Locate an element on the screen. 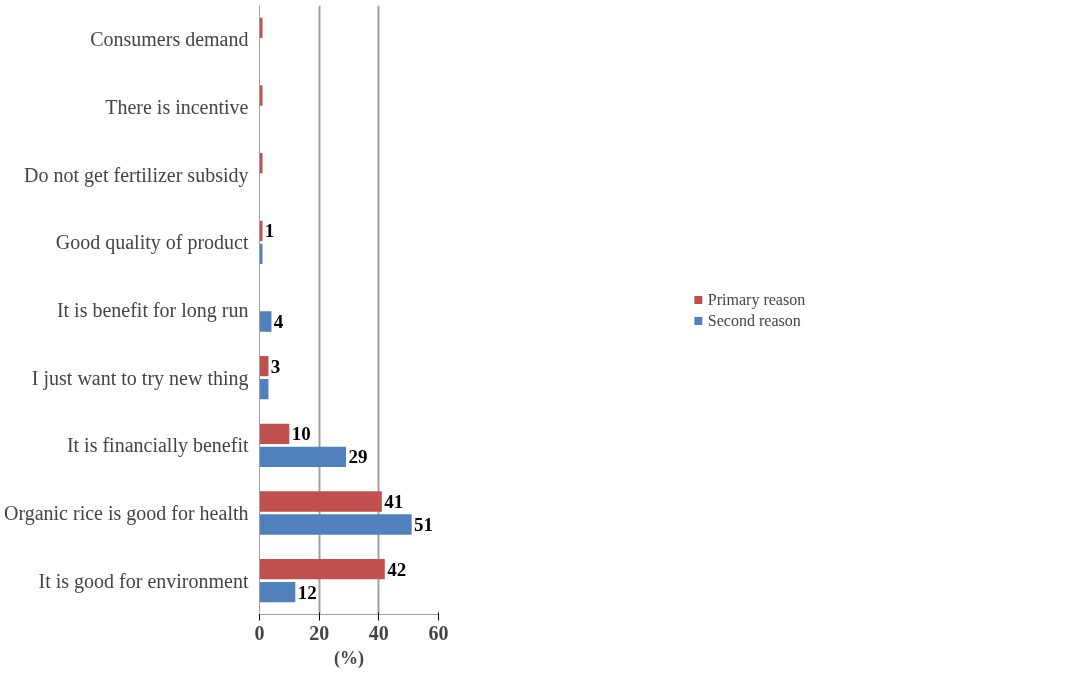  data-label: 41 is located at coordinates (394, 501).